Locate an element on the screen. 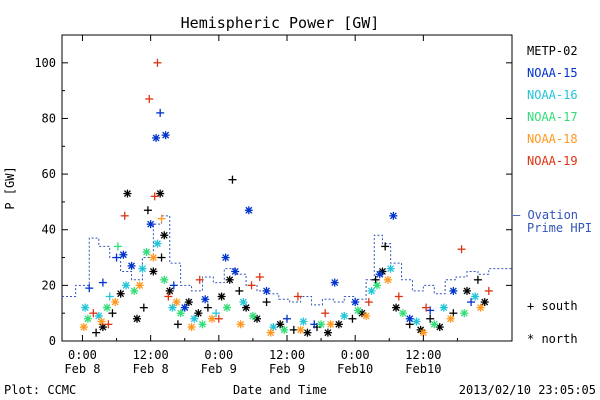 Image resolution: width=600 pixels, height=400 pixels. footer-right: 2013/02/10 23:05:05 is located at coordinates (527, 390).